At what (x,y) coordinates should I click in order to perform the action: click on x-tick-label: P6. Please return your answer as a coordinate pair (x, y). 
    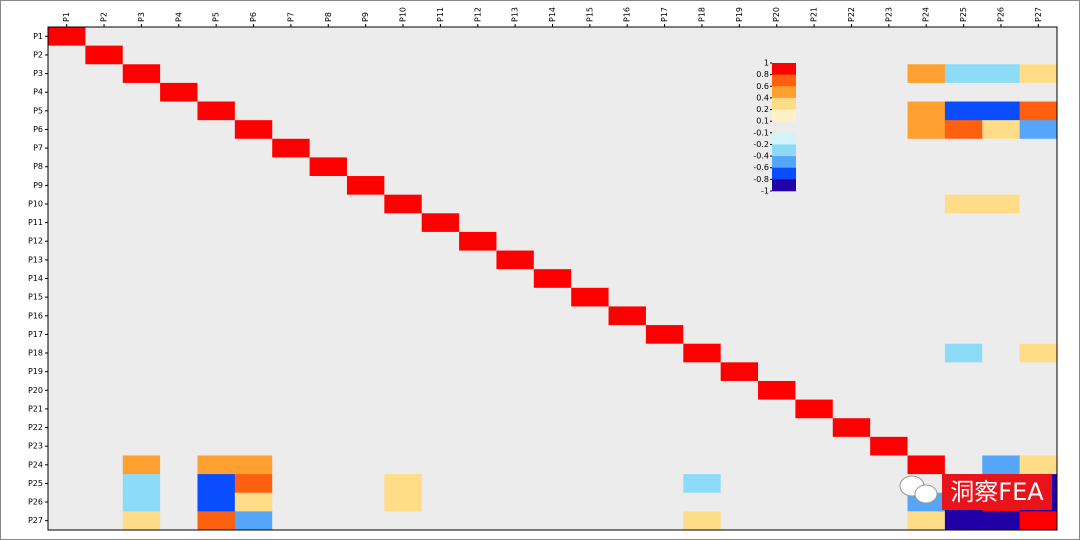
    Looking at the image, I should click on (253, 17).